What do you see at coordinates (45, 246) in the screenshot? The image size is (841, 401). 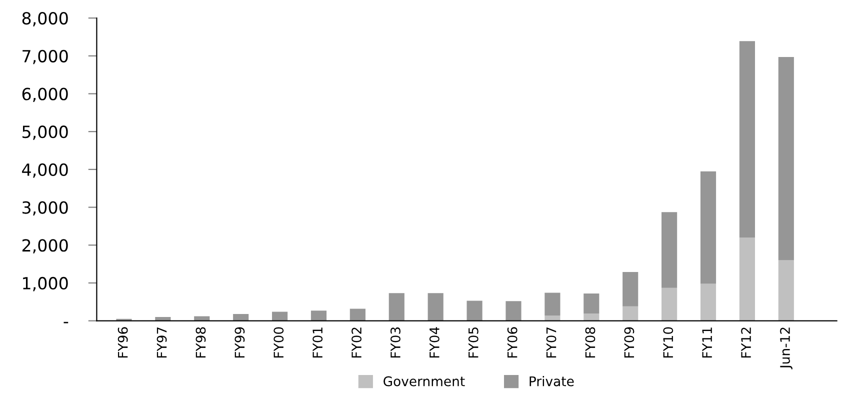 I see `y-tick-label: 2,000` at bounding box center [45, 246].